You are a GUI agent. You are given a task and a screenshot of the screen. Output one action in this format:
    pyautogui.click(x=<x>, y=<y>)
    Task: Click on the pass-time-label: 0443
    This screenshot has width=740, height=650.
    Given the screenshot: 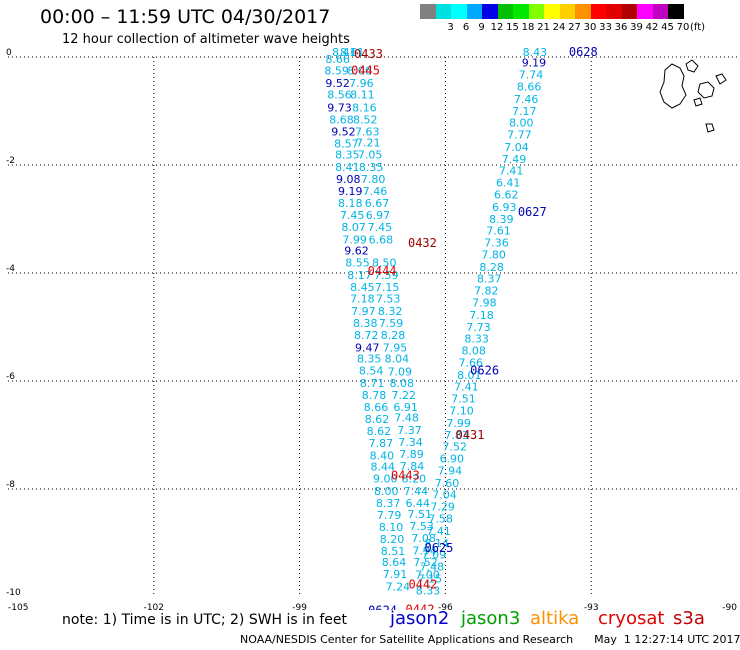 What is the action you would take?
    pyautogui.click(x=405, y=475)
    